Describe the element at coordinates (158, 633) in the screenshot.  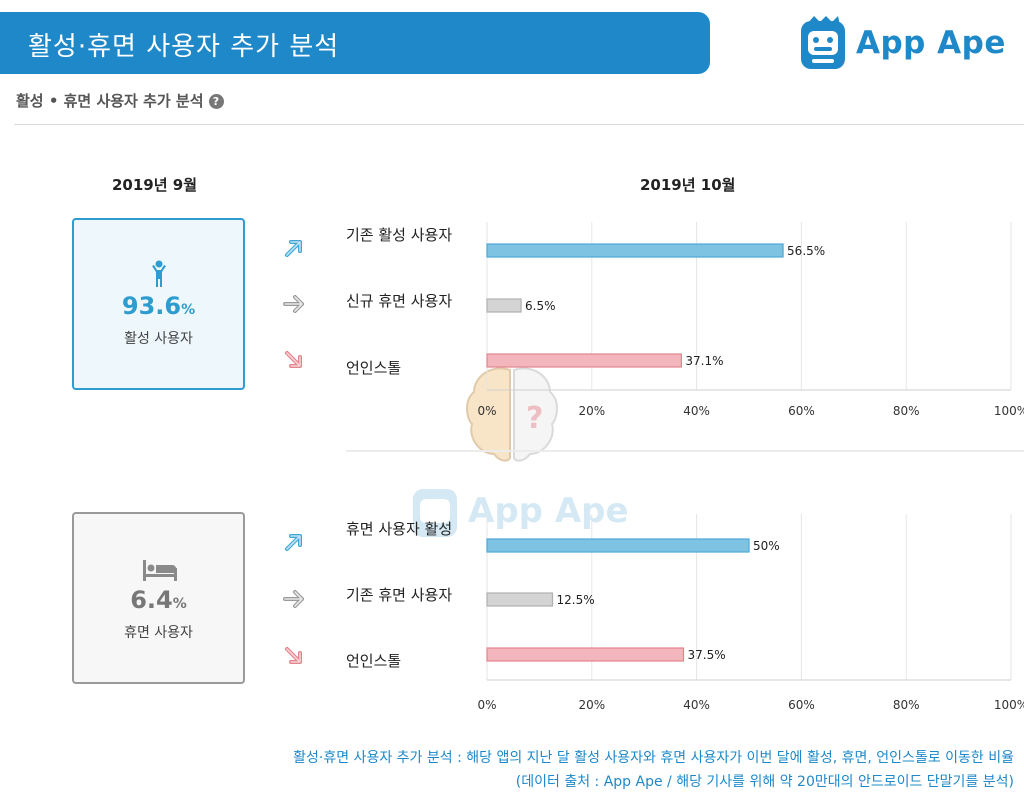
I see `dormant-label: 휴면 사용자` at that location.